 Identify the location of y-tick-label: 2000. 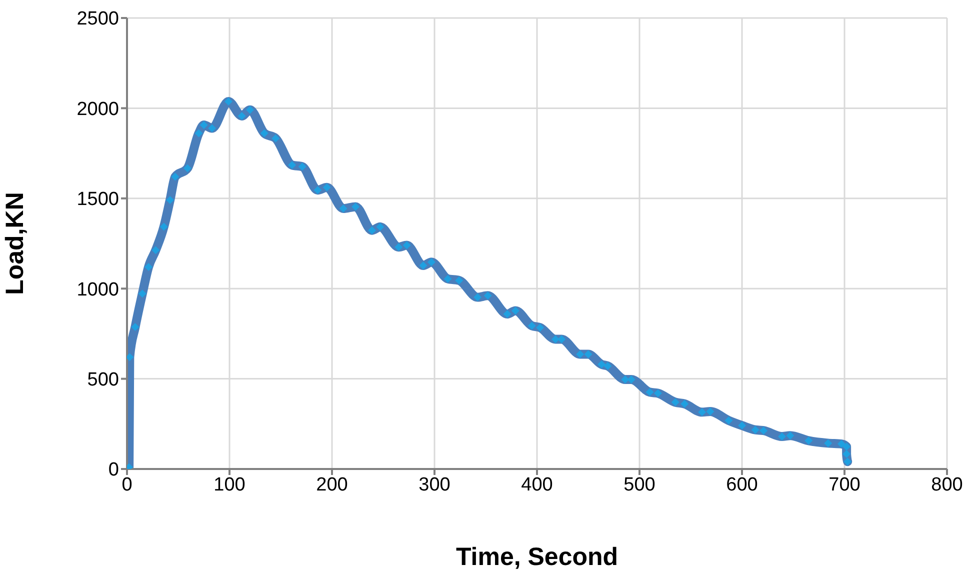
(97, 109).